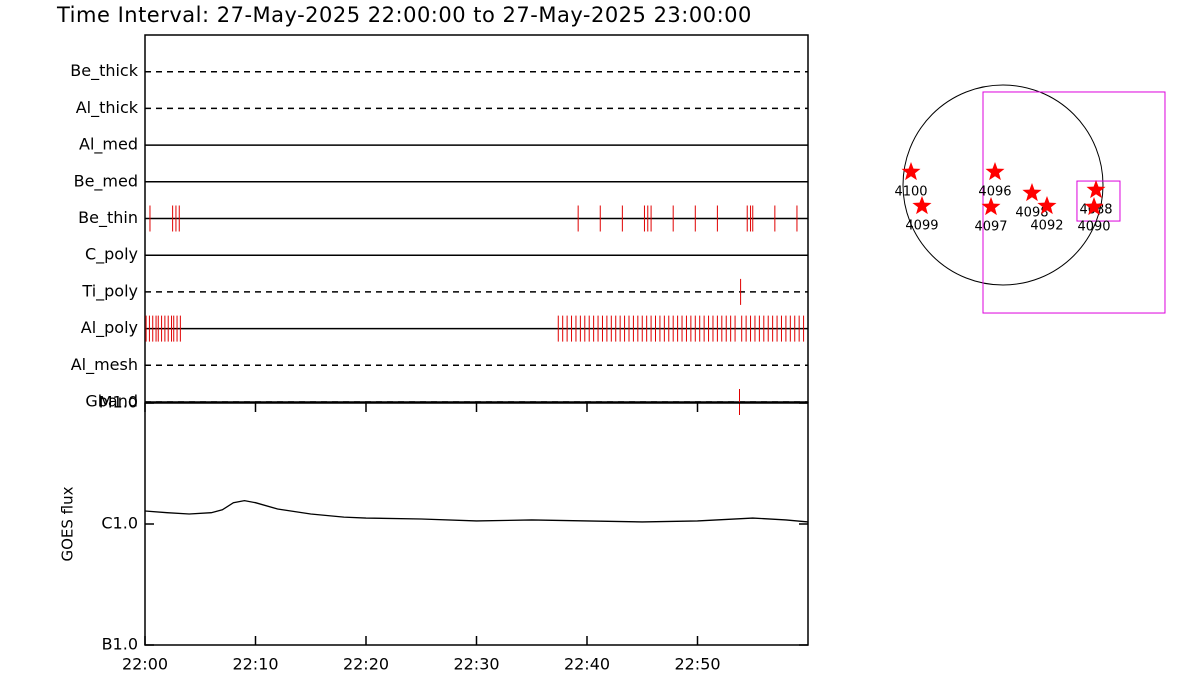  What do you see at coordinates (994, 191) in the screenshot?
I see `region-label: 4096` at bounding box center [994, 191].